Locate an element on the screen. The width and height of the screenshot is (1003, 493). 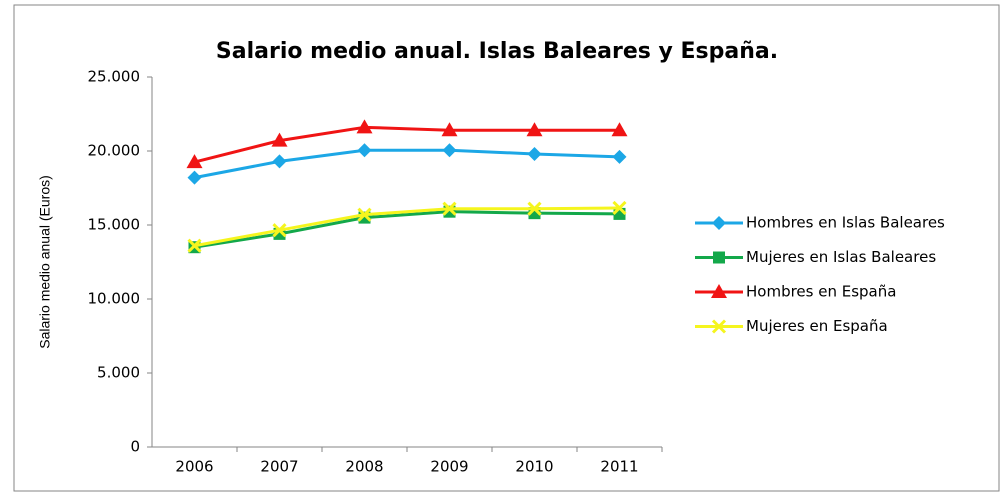
x-tick-label: 2007 is located at coordinates (279, 467).